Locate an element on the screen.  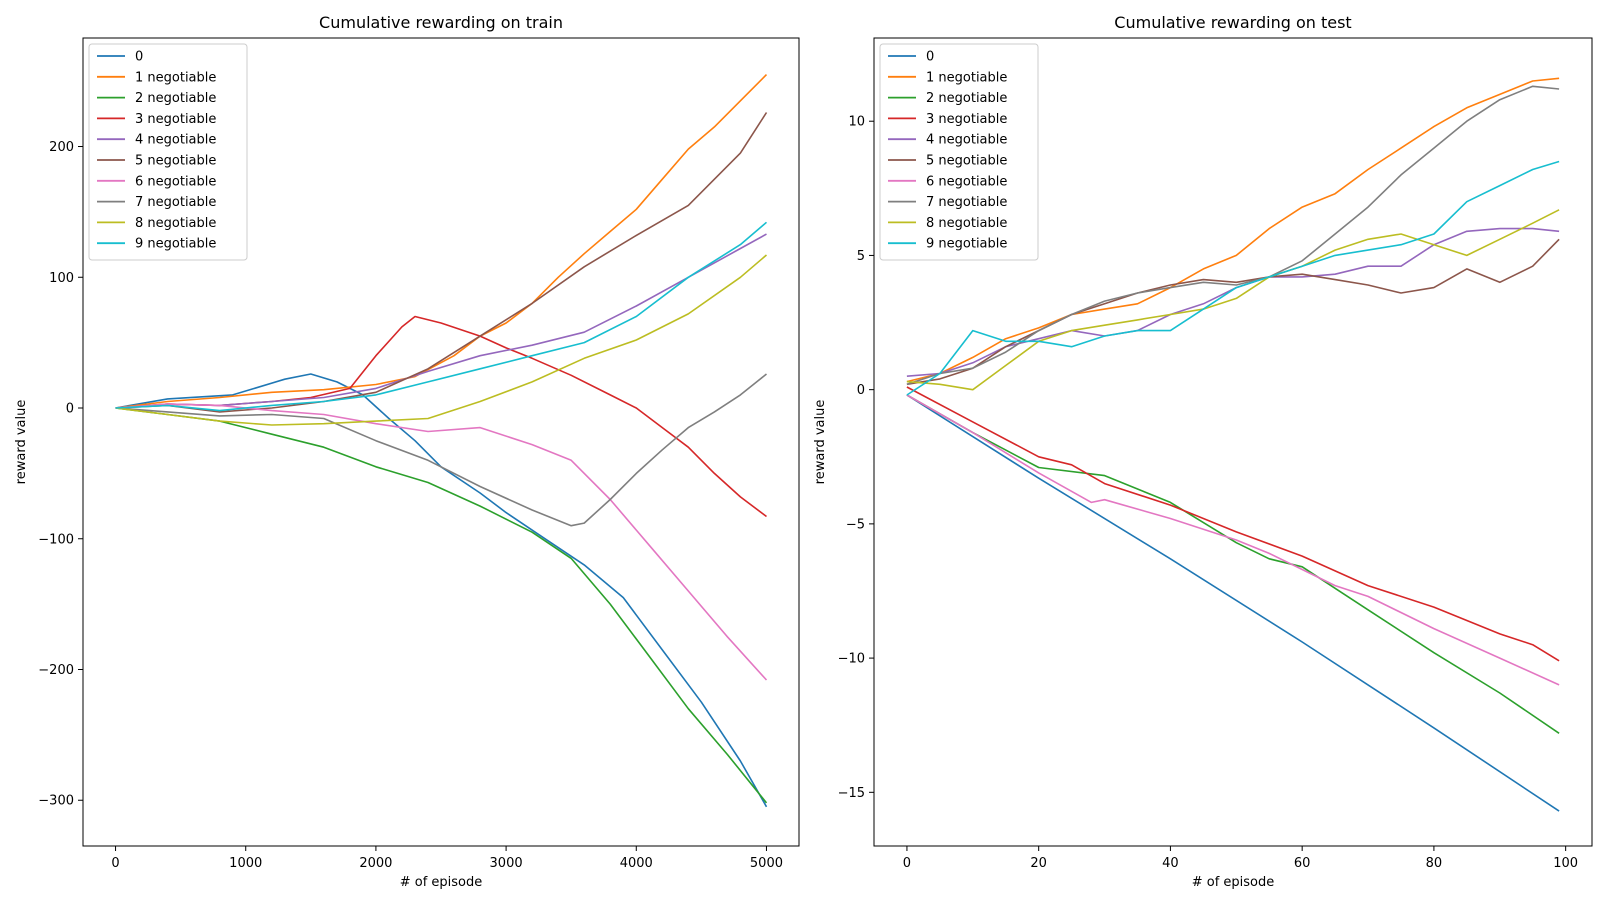
test-legend-label-1: 1 negotiable is located at coordinates (966, 77).